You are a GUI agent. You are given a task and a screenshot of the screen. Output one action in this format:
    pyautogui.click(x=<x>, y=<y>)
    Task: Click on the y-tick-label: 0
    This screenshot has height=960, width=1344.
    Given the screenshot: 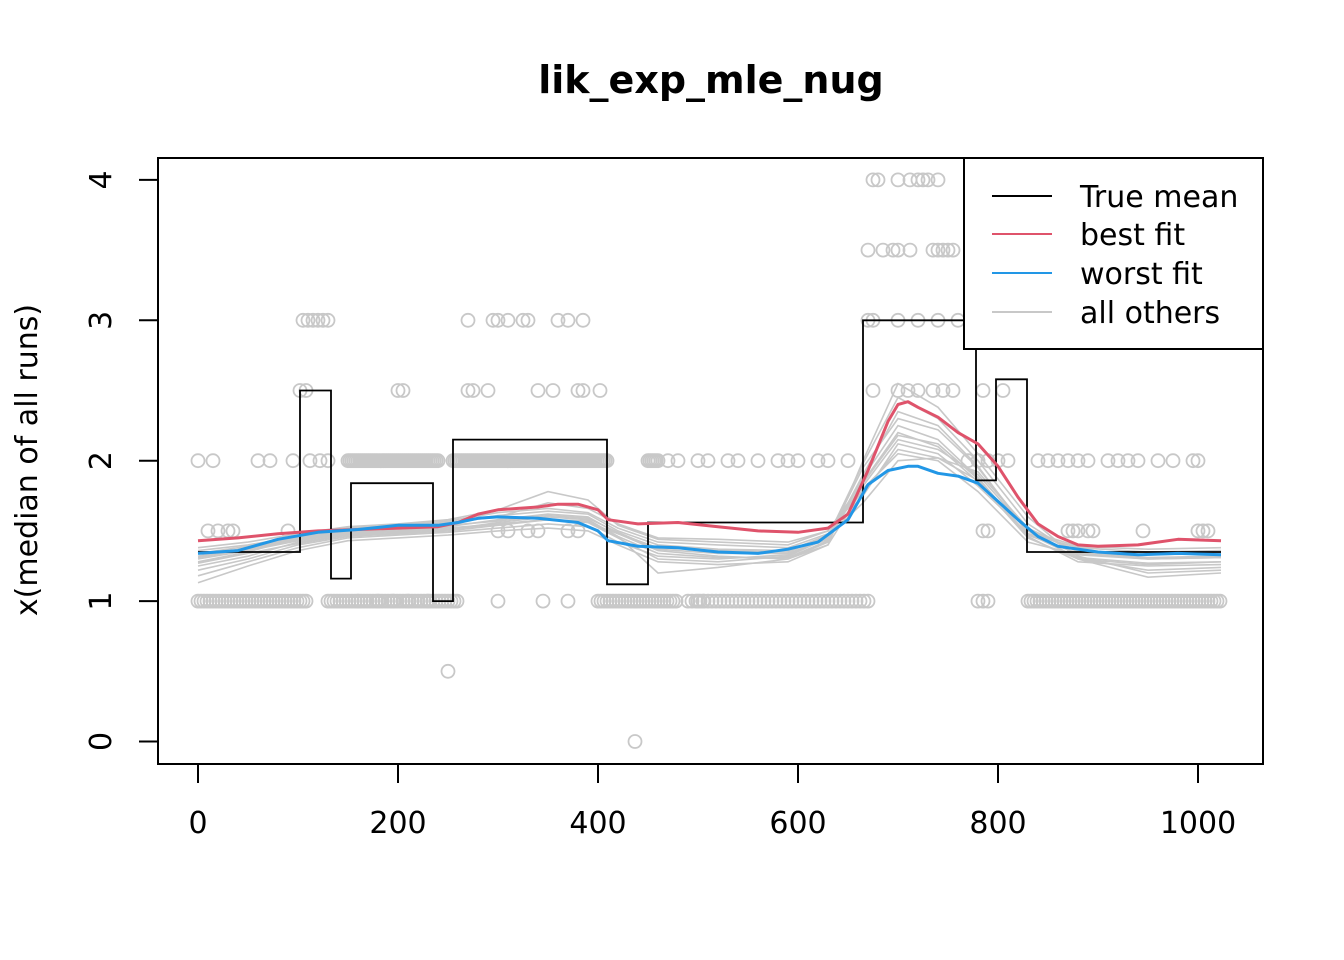 What is the action you would take?
    pyautogui.click(x=101, y=741)
    